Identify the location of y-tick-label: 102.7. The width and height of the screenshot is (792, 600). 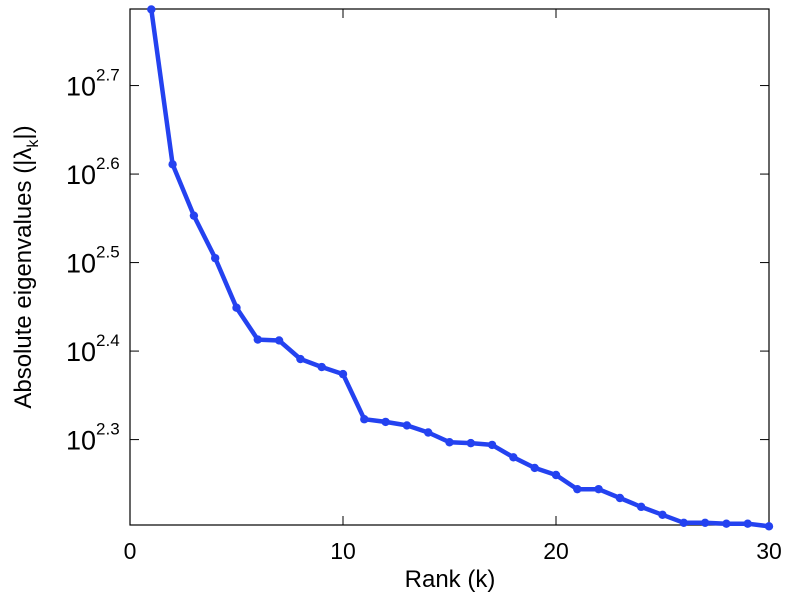
(93, 84).